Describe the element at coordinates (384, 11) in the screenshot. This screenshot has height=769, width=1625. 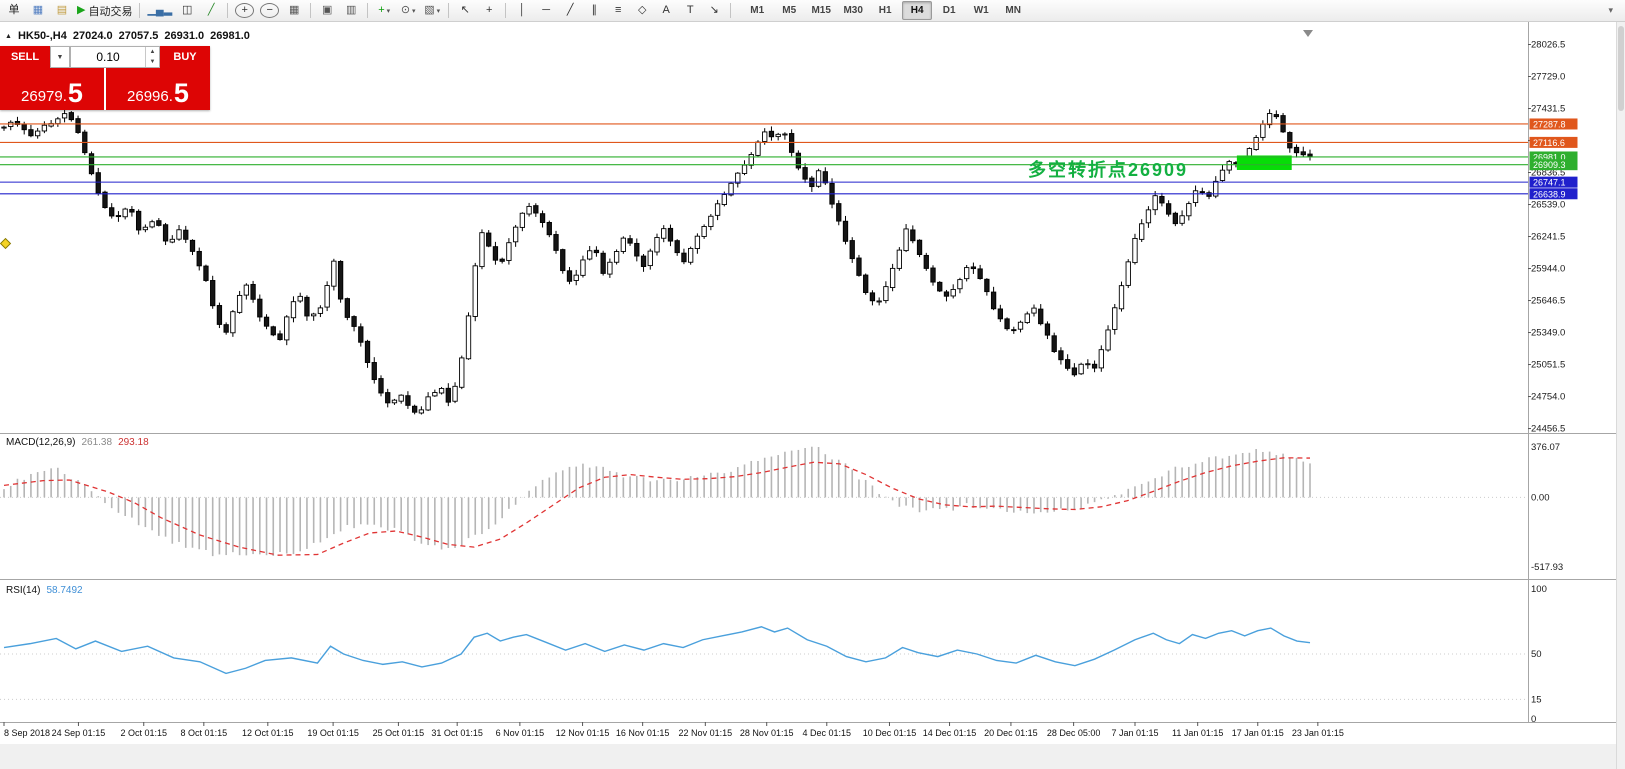
I see `indicators-add-icon: + ▾` at that location.